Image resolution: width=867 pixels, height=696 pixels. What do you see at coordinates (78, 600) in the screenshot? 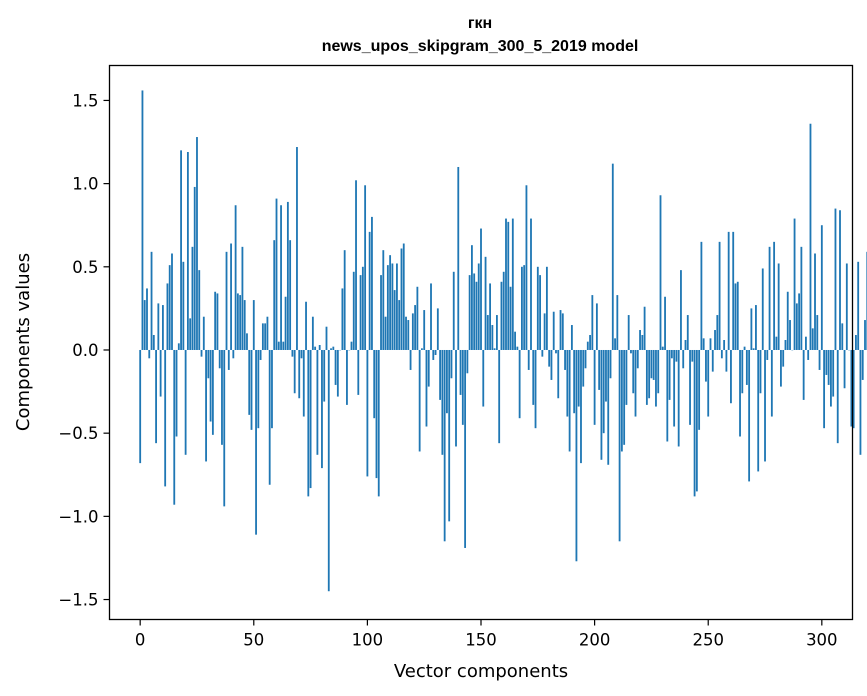
I see `y-tick-label: −1.5` at bounding box center [78, 600].